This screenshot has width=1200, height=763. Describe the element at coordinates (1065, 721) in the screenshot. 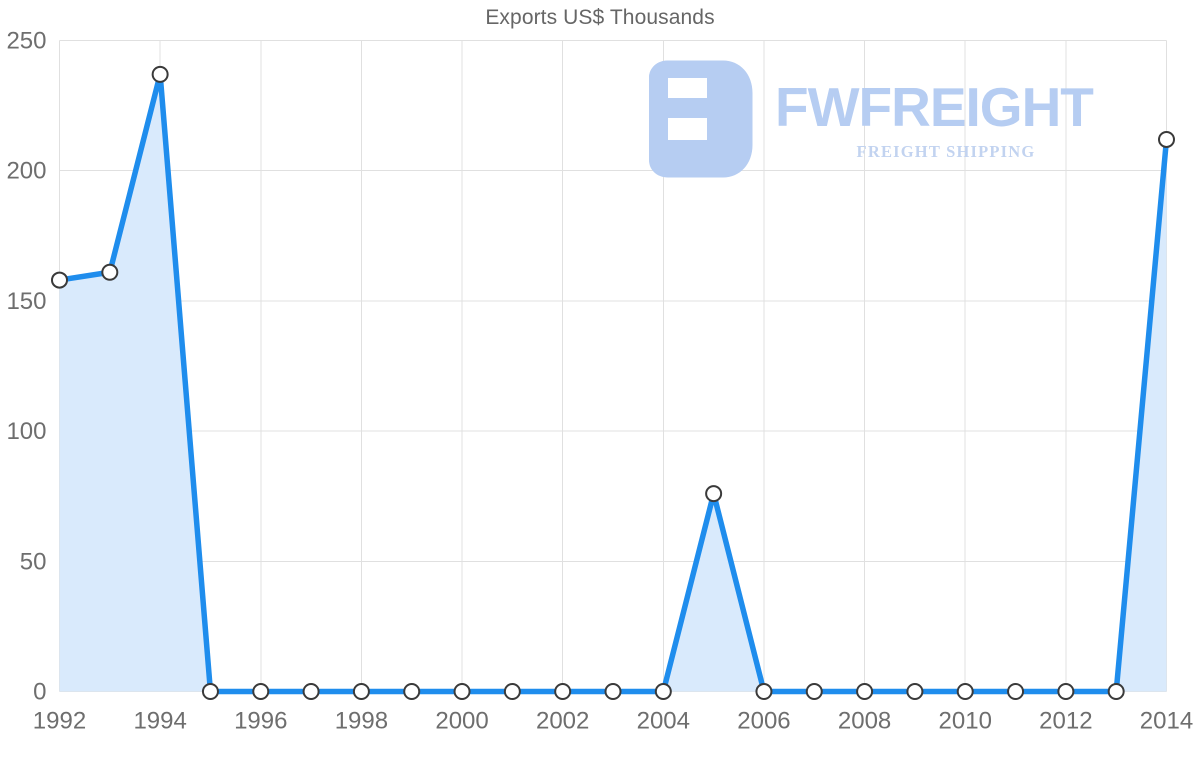

I see `x-axis-tick-label: 2012` at that location.